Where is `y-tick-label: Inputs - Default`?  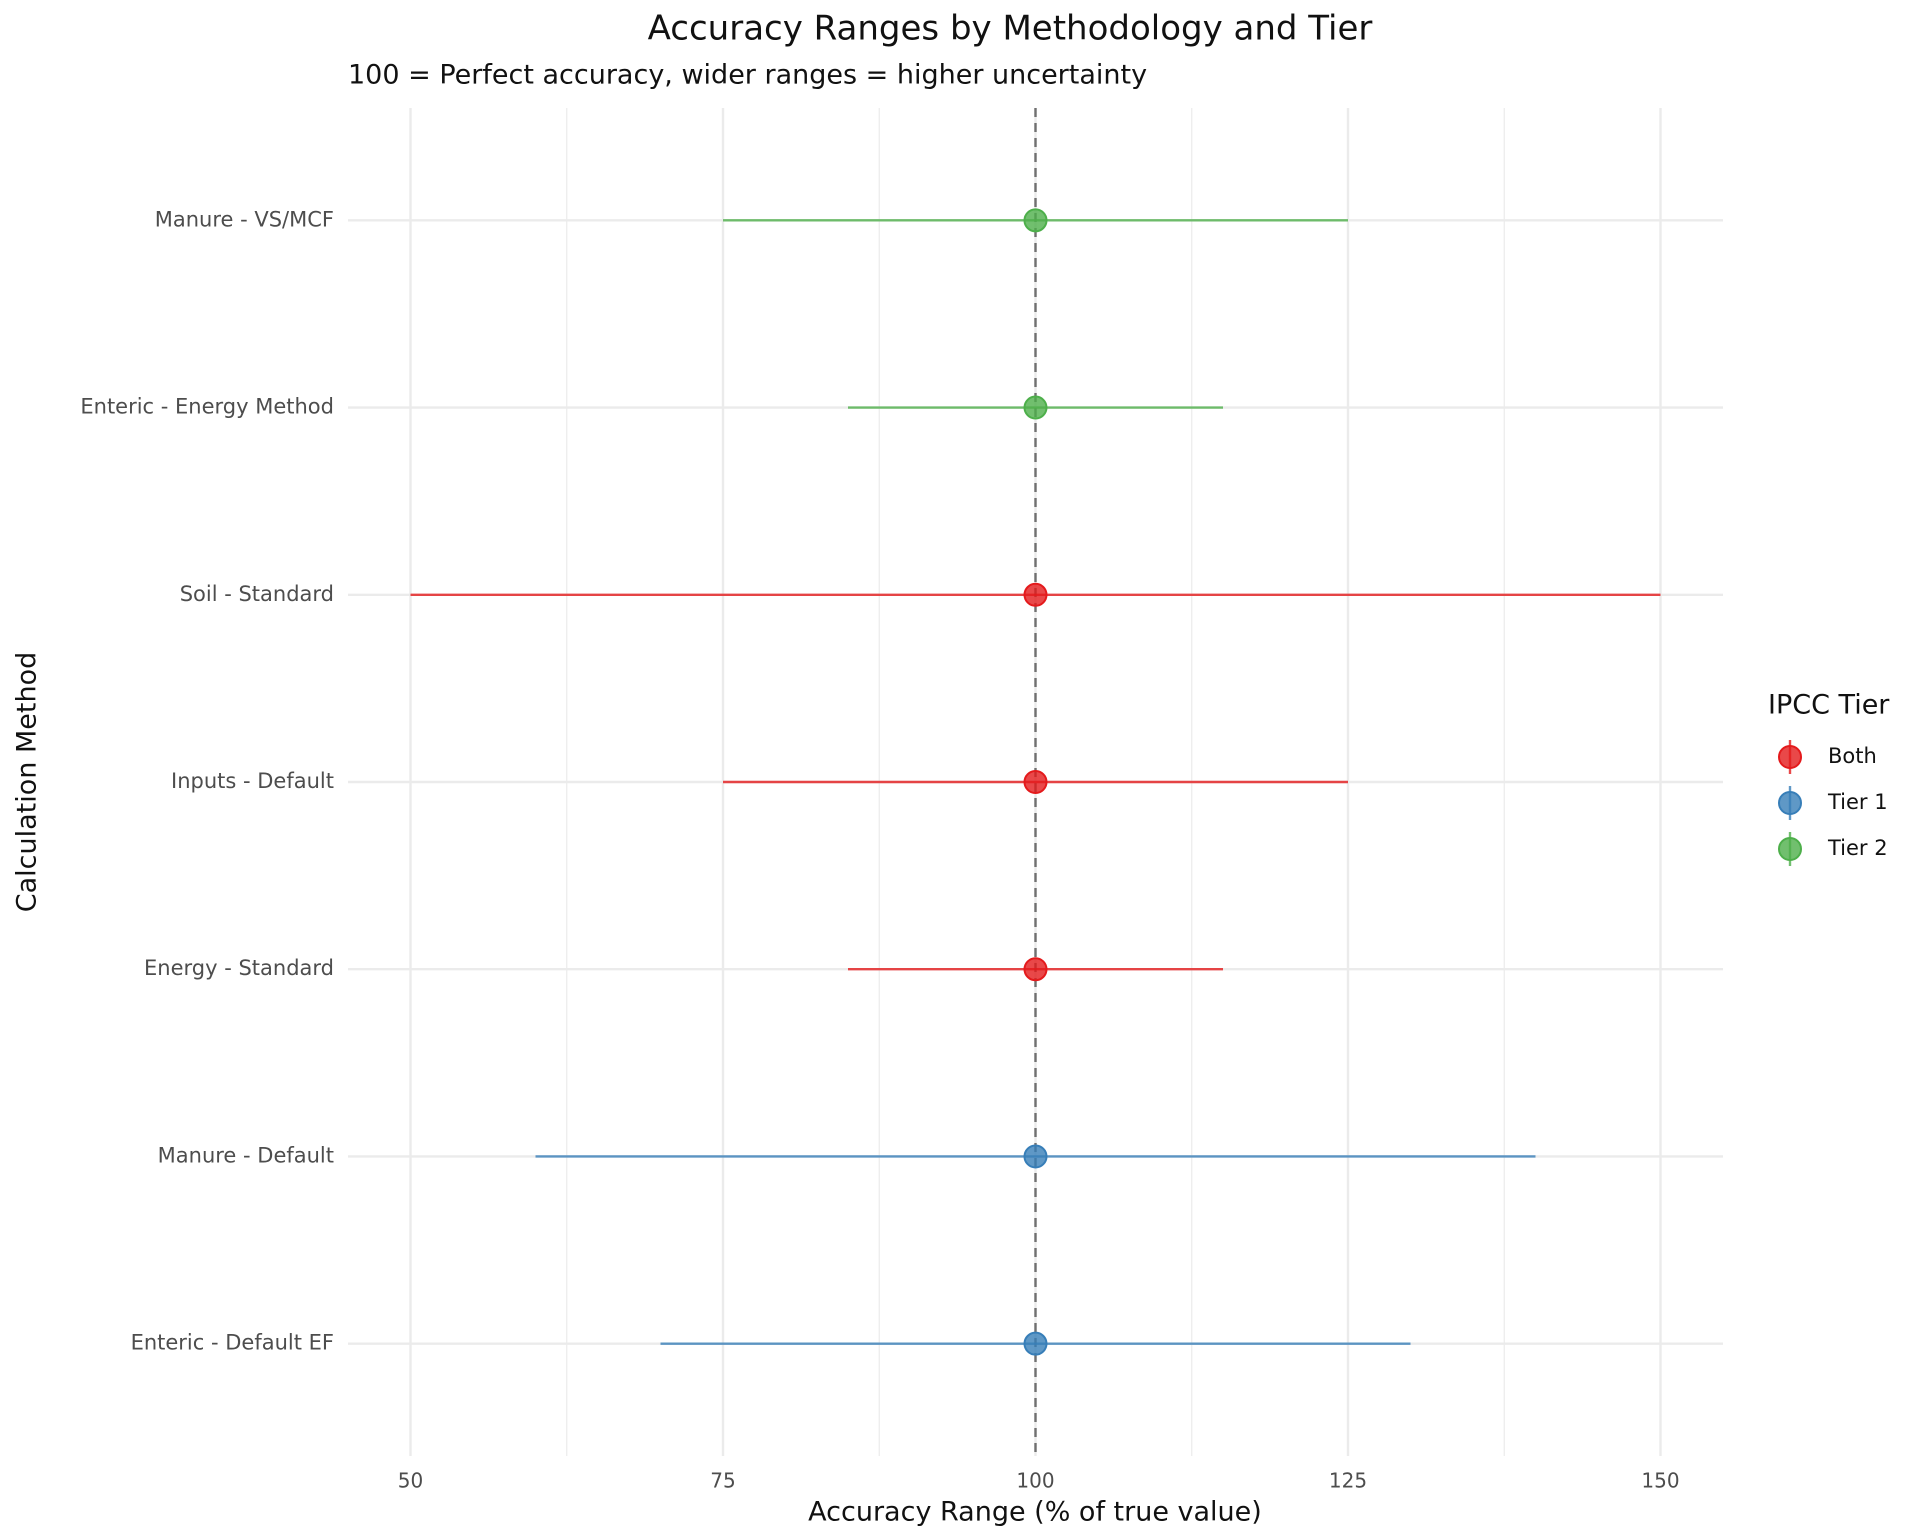 y-tick-label: Inputs - Default is located at coordinates (252, 781).